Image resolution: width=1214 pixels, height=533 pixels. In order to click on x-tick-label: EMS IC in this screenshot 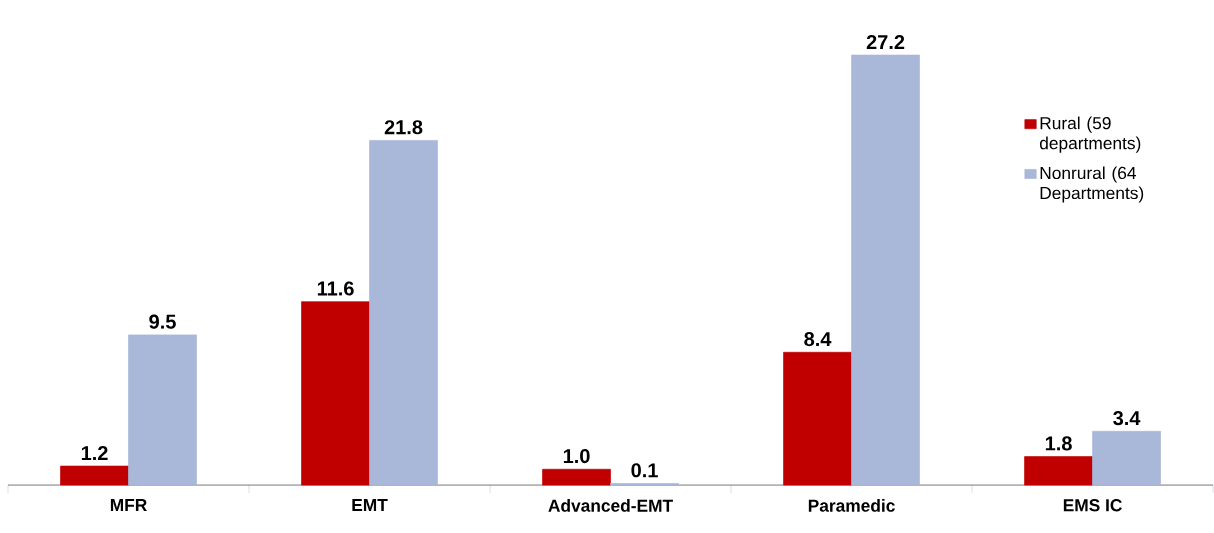, I will do `click(1092, 505)`.